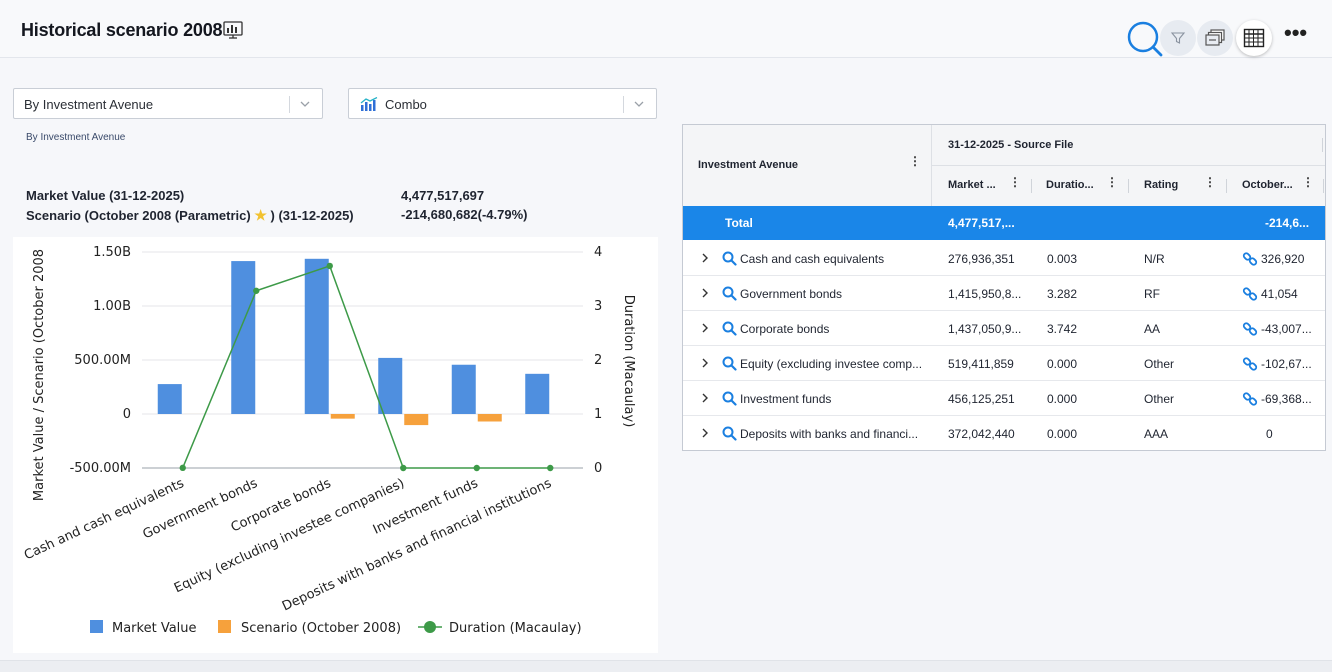  Describe the element at coordinates (102, 360) in the screenshot. I see `y-tick-label: 500.00M` at that location.